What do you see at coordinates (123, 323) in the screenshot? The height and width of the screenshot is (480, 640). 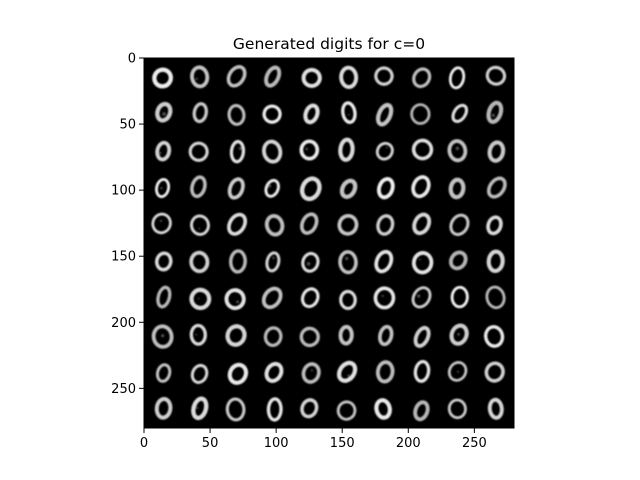 I see `y-tick-label: 200` at bounding box center [123, 323].